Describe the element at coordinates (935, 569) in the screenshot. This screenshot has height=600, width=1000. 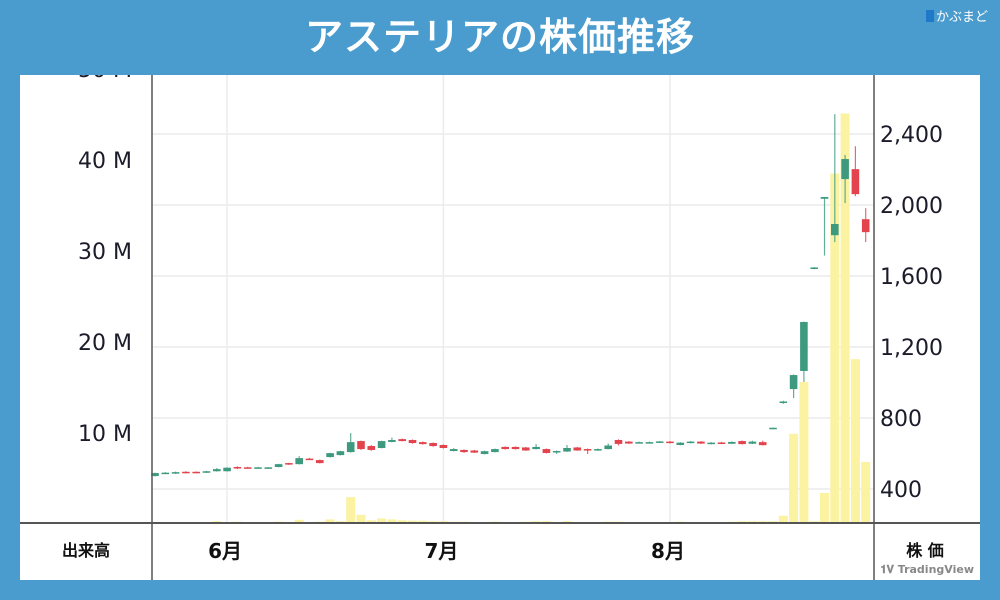
I see `tradingview-text: TradingView` at that location.